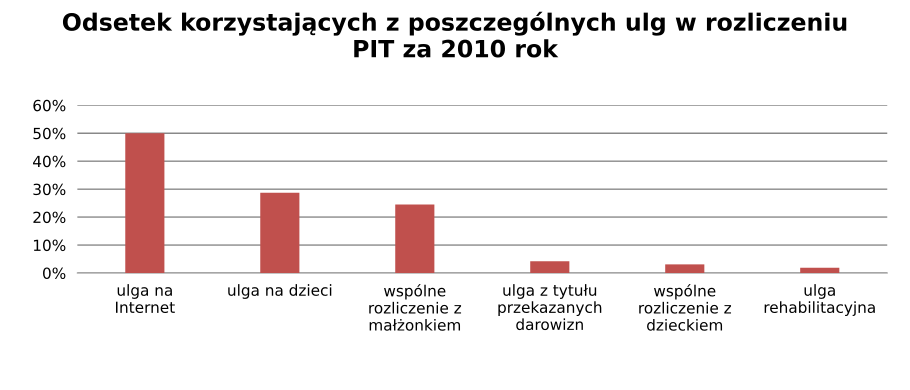 Image resolution: width=910 pixels, height=390 pixels. What do you see at coordinates (550, 307) in the screenshot?
I see `x-tick-label: ulga z tytułu przekazanych darowizn` at bounding box center [550, 307].